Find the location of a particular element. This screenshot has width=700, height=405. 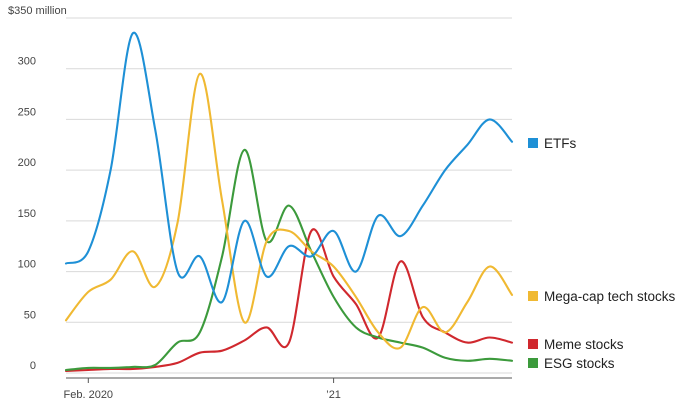

y-tick-label: 300 is located at coordinates (27, 62).